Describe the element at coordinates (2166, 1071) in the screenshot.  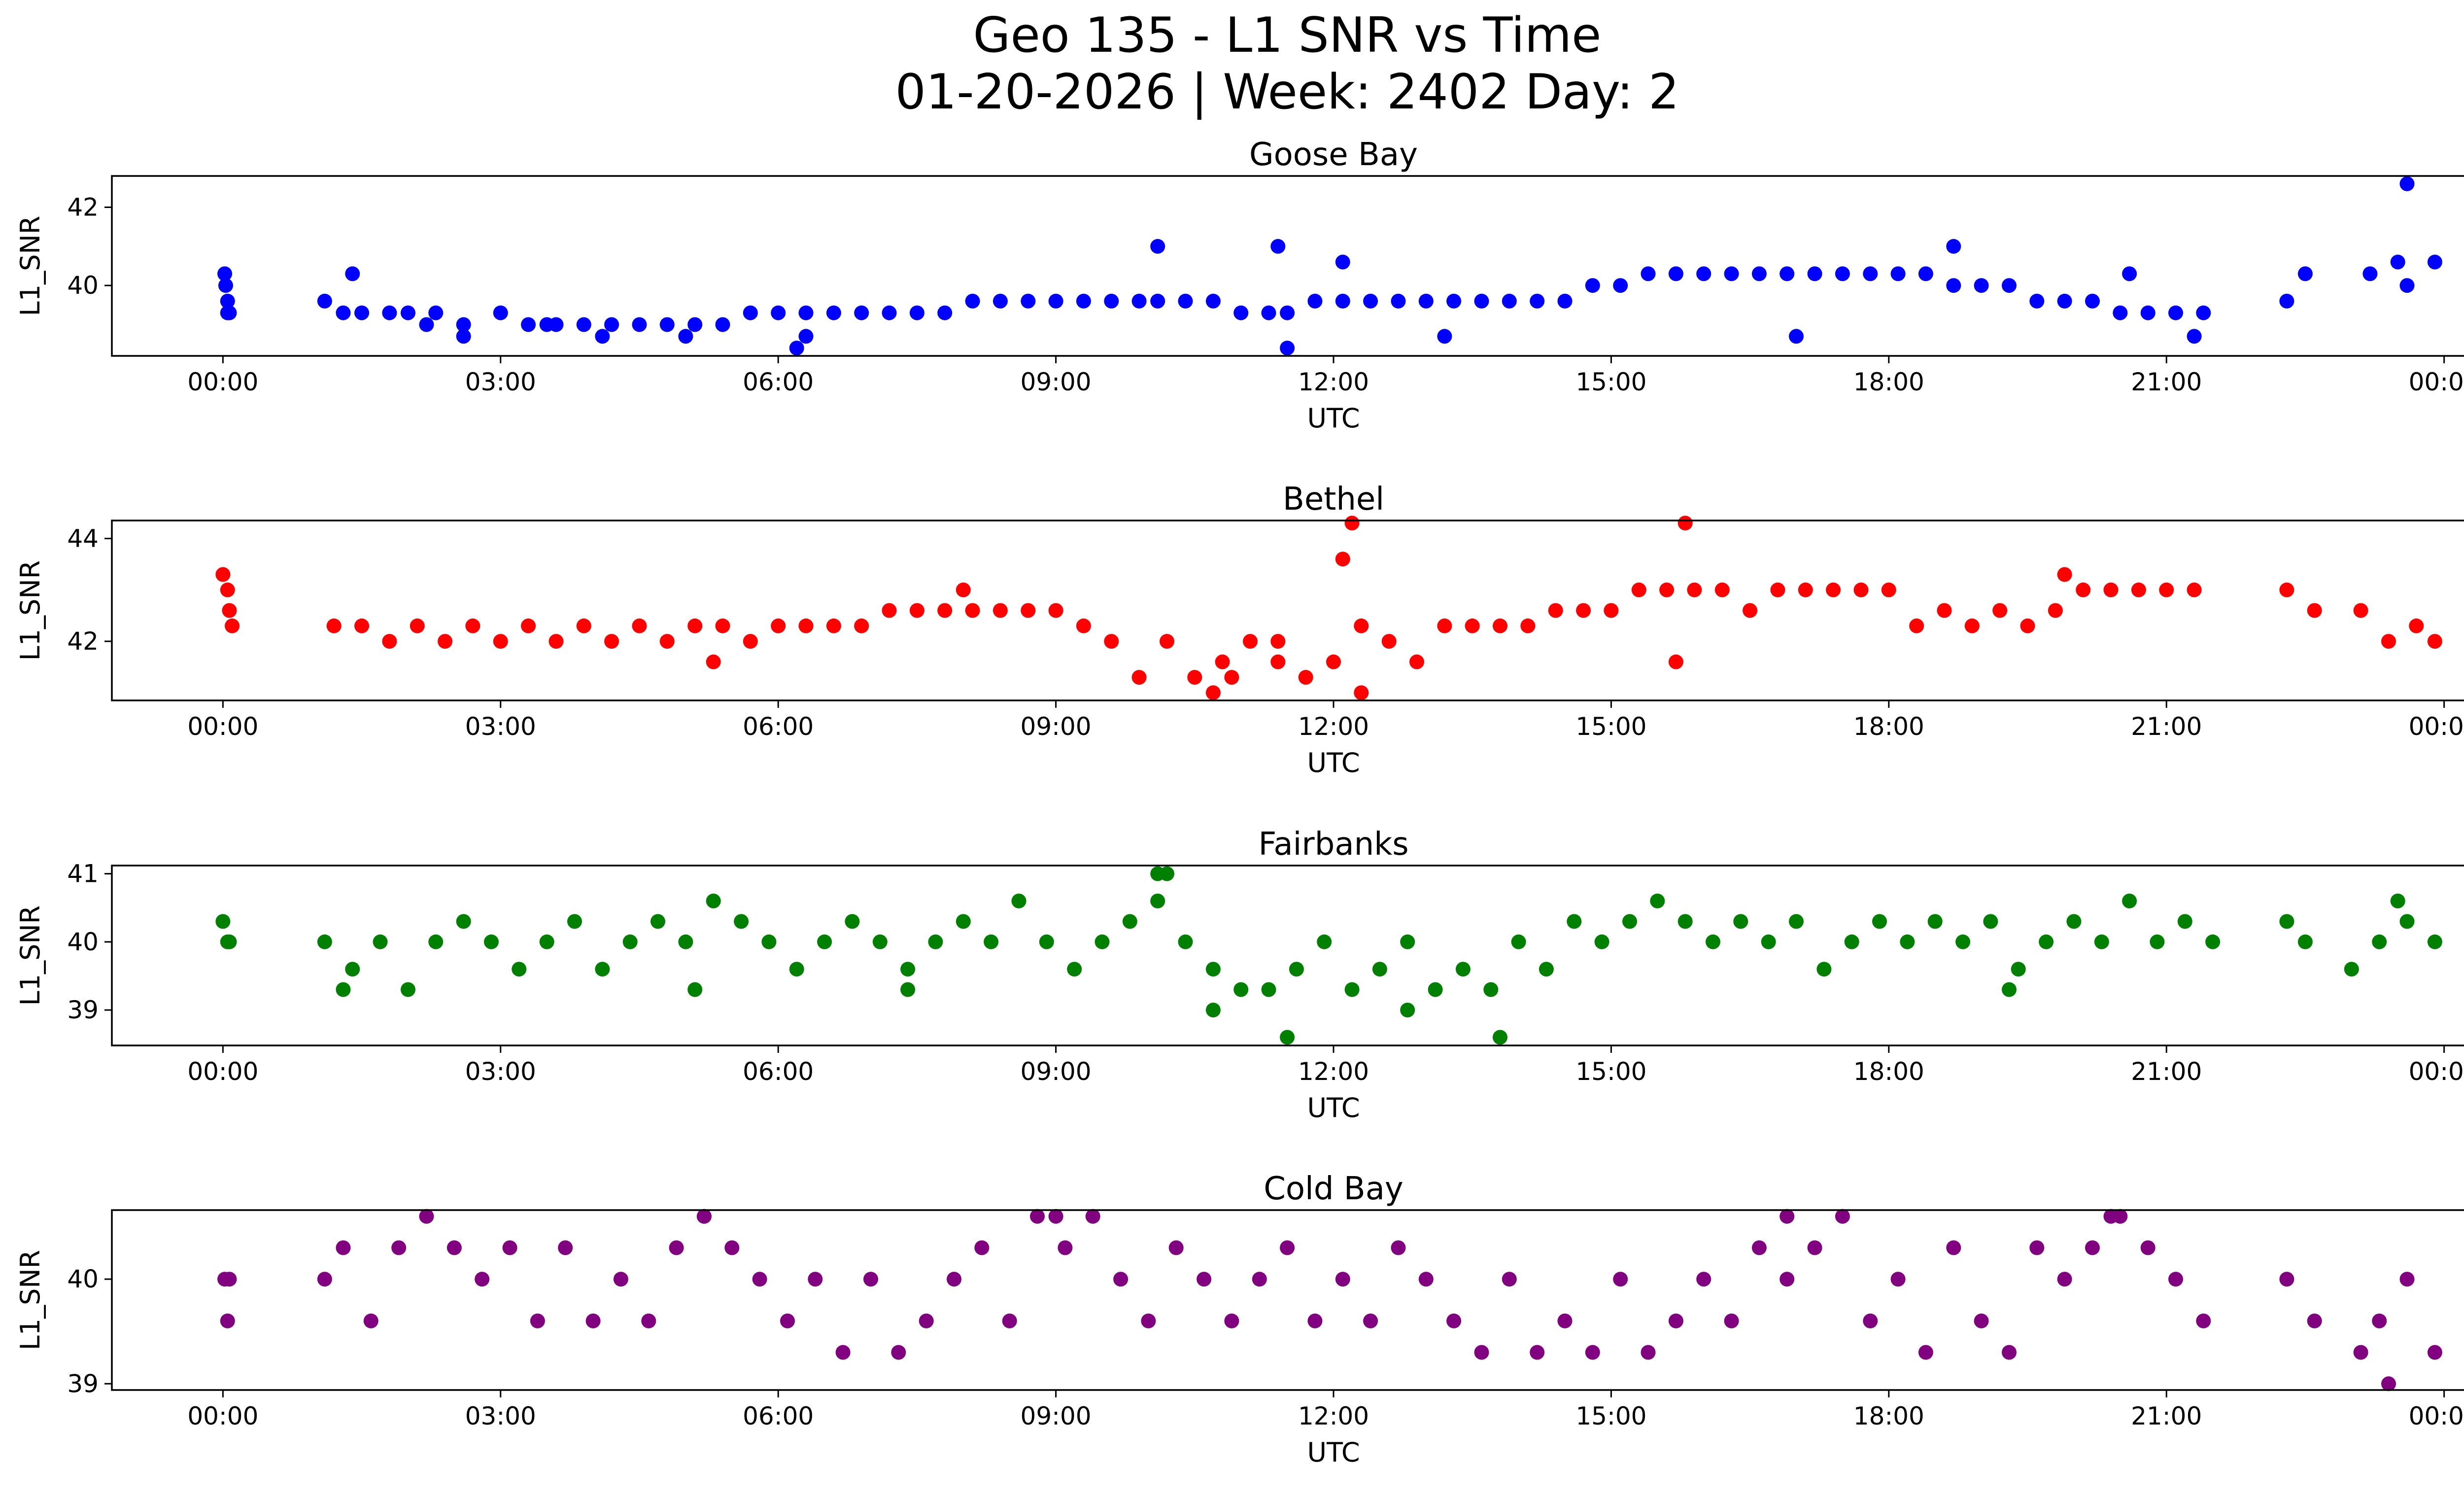
I see `x-tick-label: 21:00` at that location.